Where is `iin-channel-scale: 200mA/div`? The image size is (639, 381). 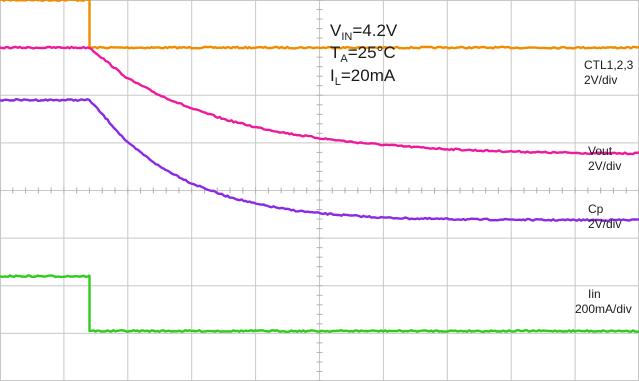 iin-channel-scale: 200mA/div is located at coordinates (603, 309).